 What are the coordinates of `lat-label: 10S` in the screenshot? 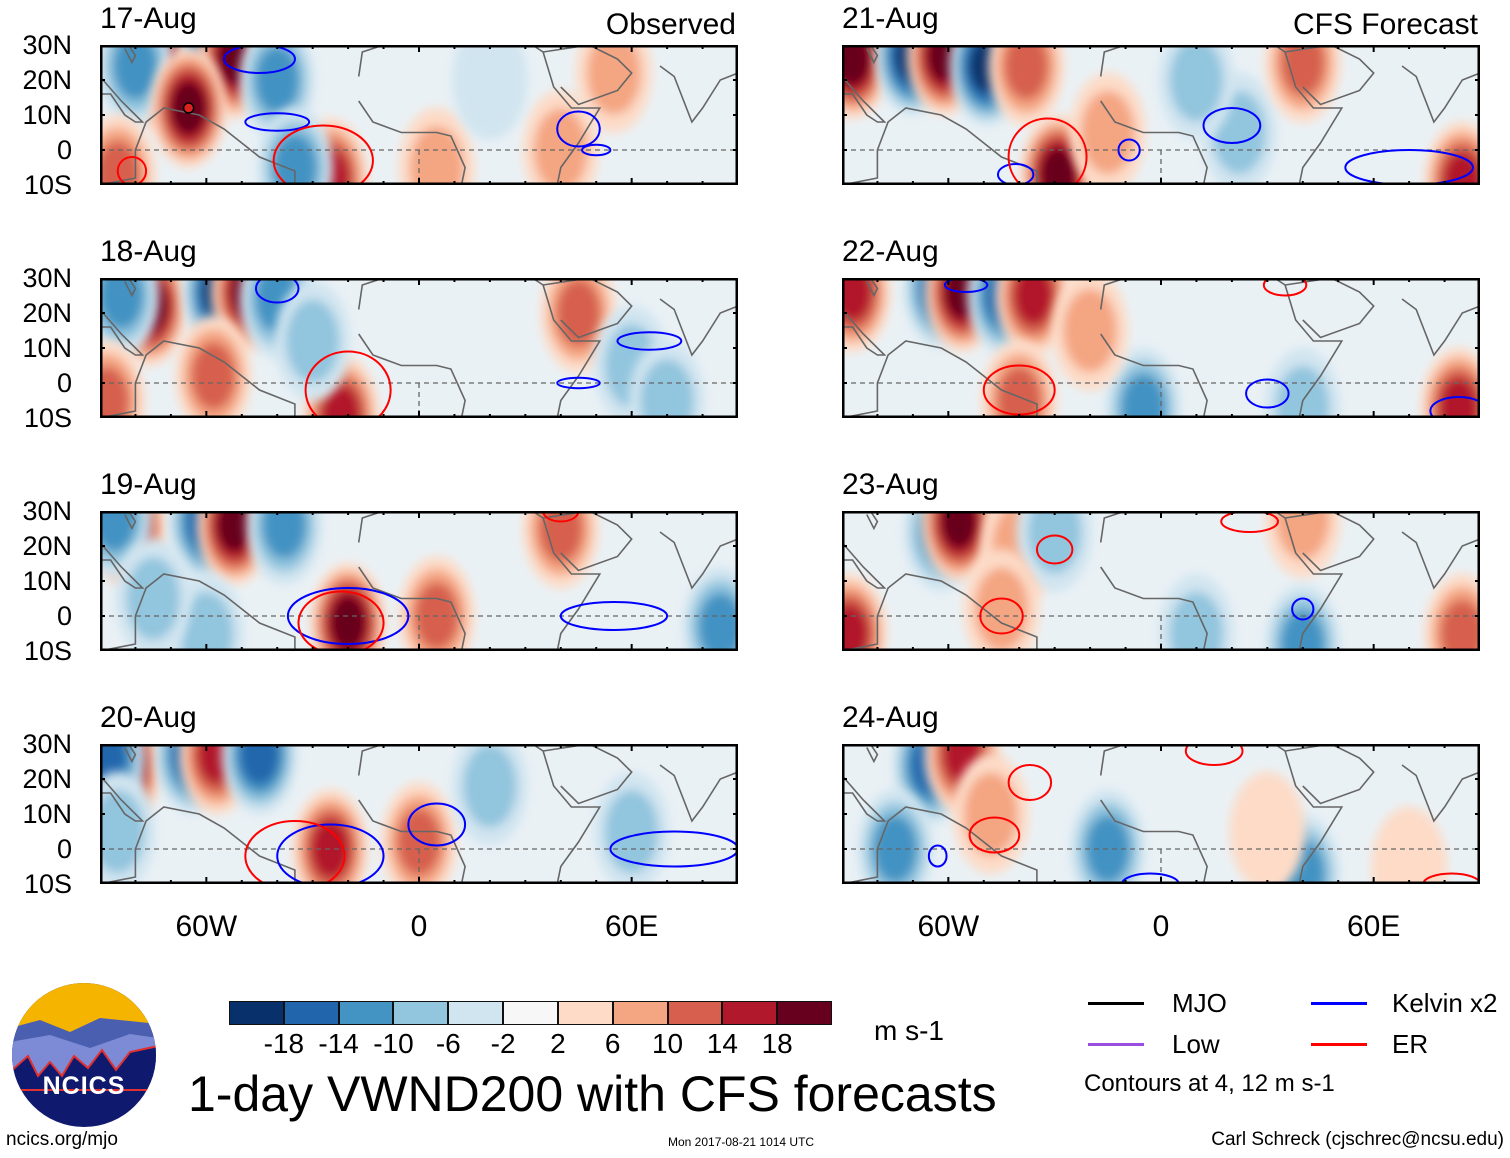 It's located at (47, 651).